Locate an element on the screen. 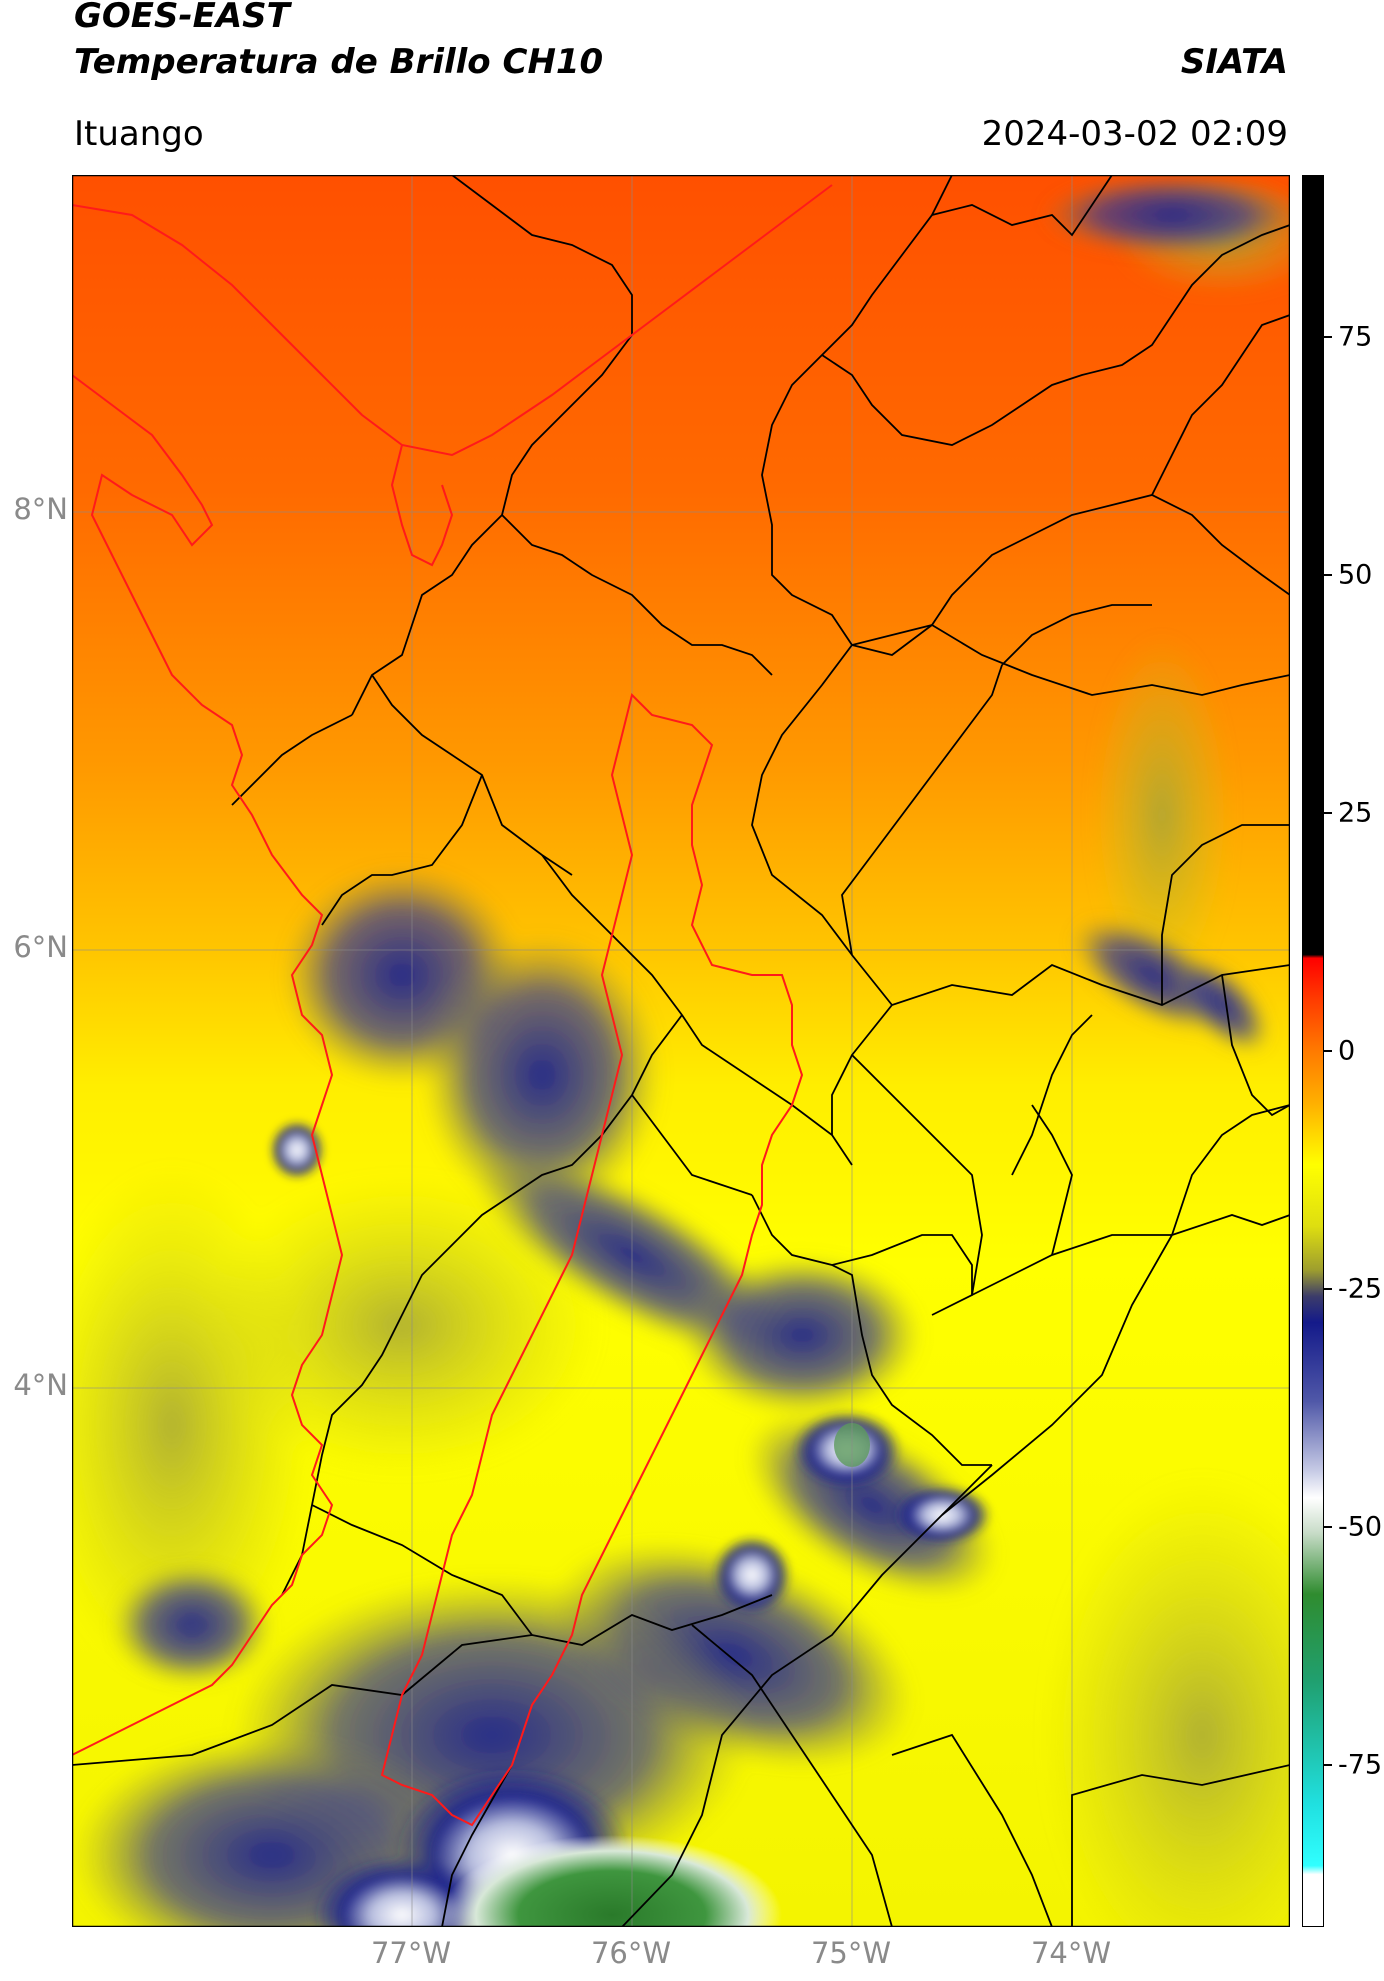 This screenshot has height=1981, width=1384. location-label: Ituango is located at coordinates (139, 134).